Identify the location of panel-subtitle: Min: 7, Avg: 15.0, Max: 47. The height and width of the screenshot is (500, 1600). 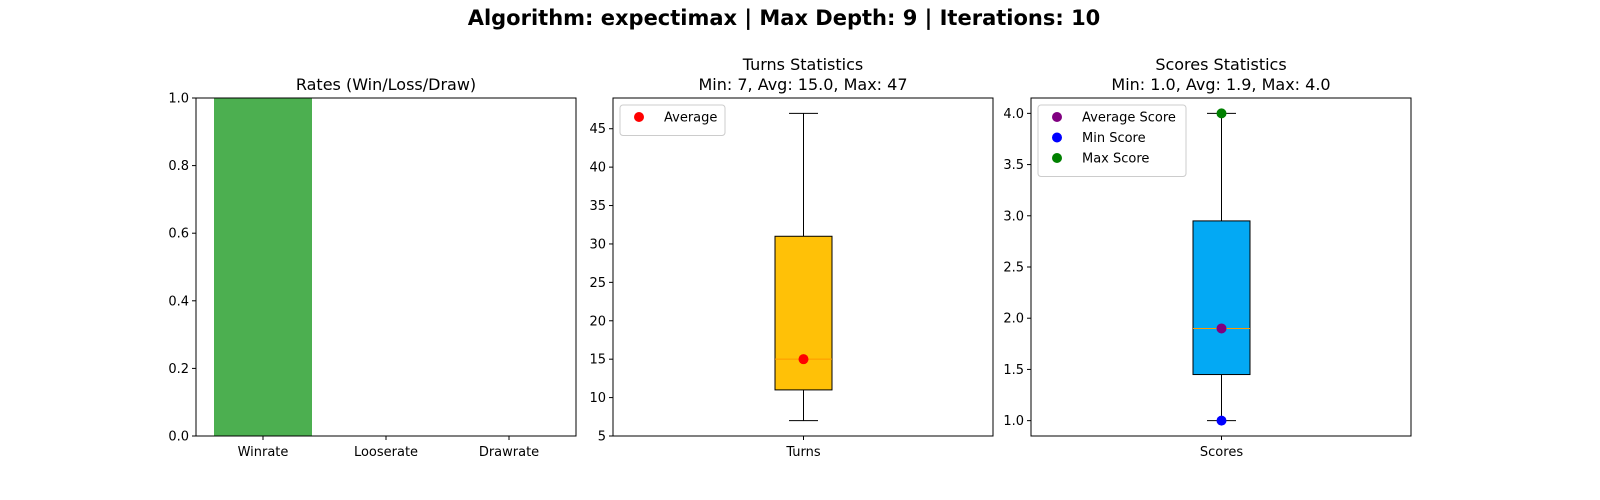
(802, 84).